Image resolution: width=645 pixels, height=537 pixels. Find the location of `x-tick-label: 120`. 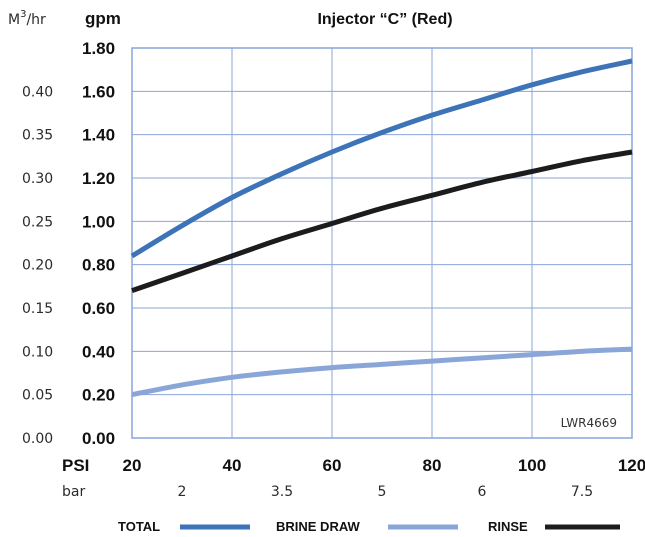

x-tick-label: 120 is located at coordinates (631, 465).